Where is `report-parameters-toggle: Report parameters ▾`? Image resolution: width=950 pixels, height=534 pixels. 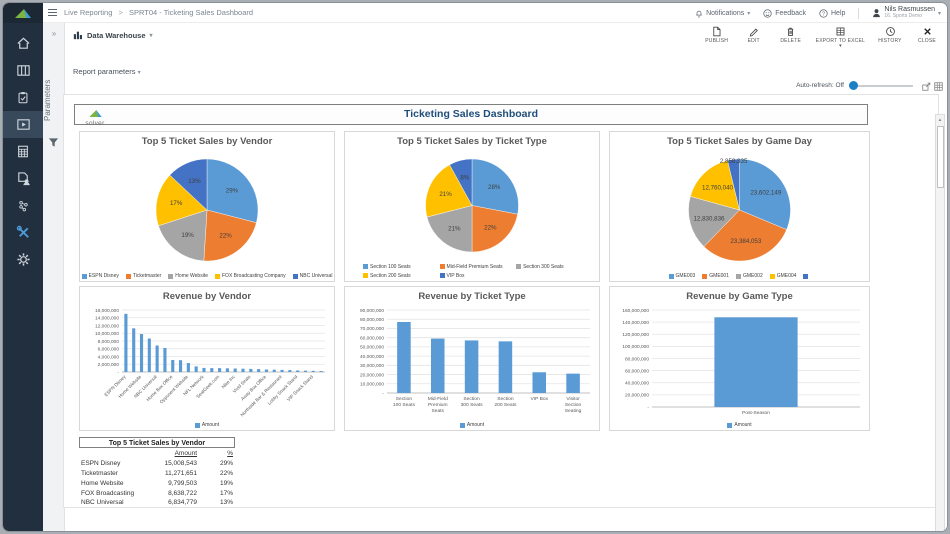
report-parameters-toggle: Report parameters ▾ is located at coordinates (107, 71).